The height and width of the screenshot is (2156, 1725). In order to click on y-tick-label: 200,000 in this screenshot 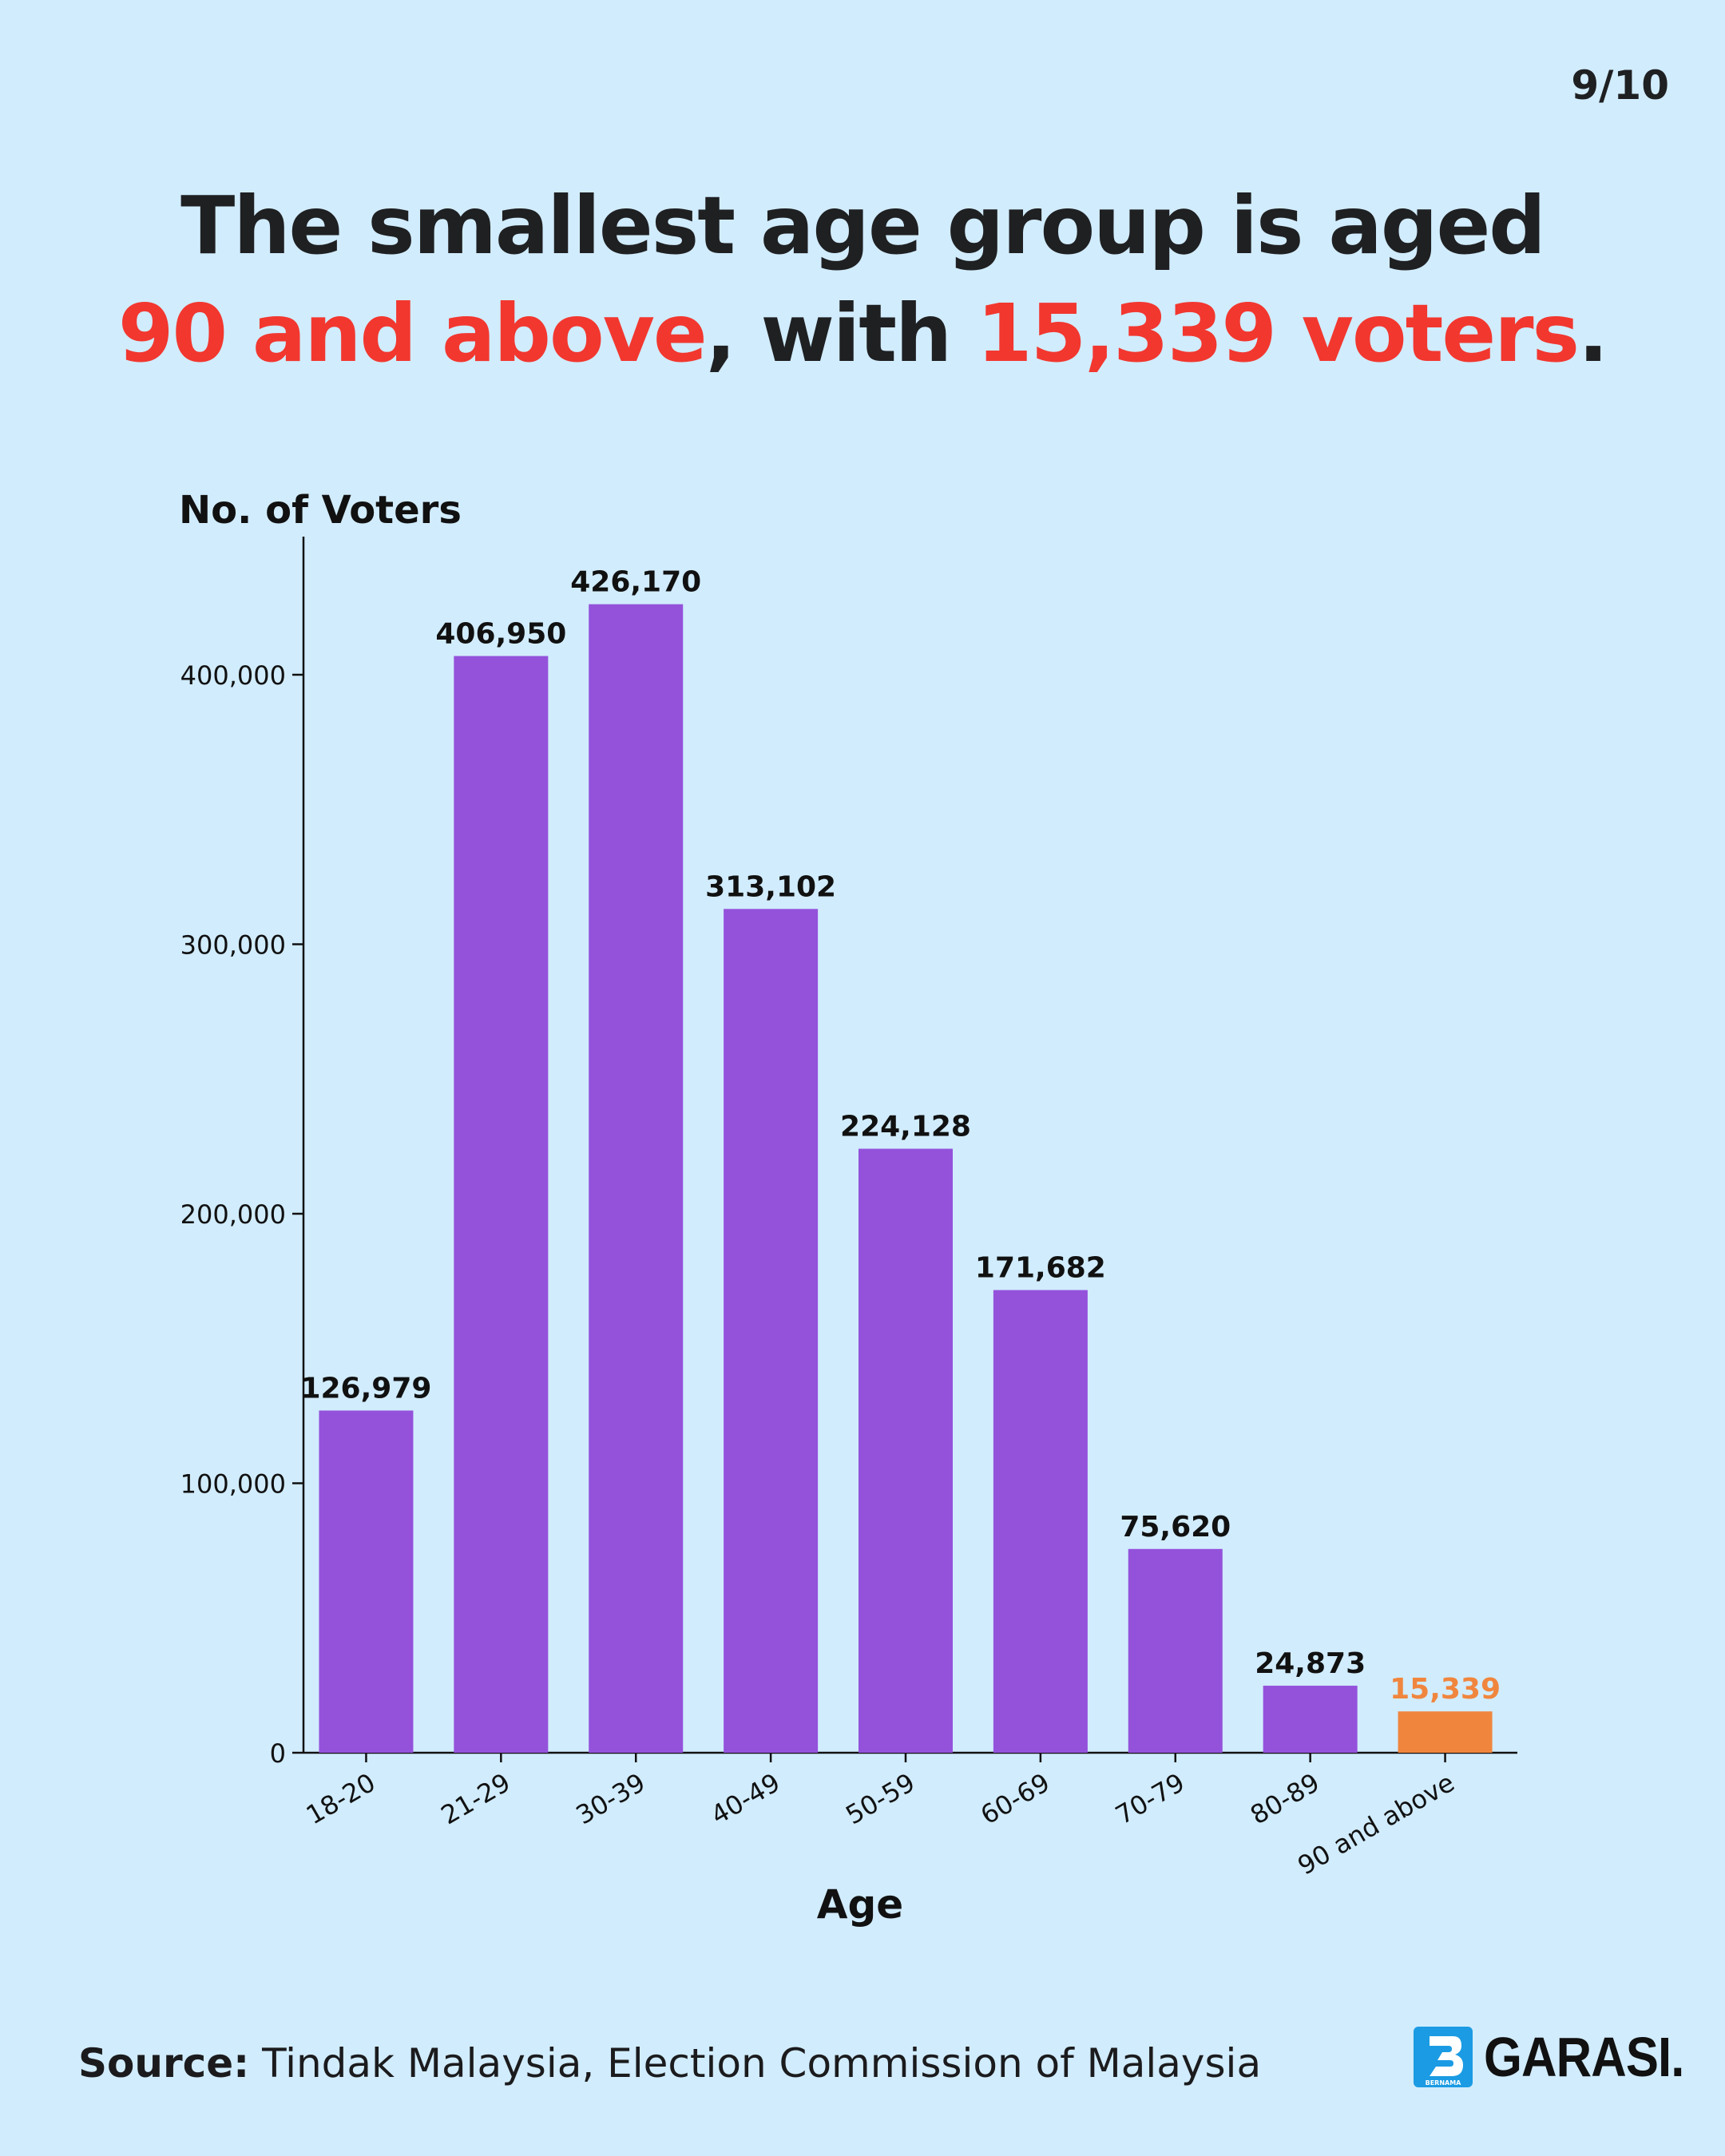, I will do `click(233, 1214)`.